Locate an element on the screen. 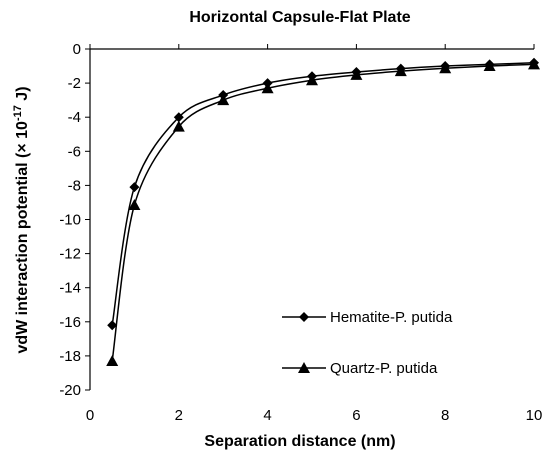  legend-label-hematite: Hematite-P. putida is located at coordinates (391, 317).